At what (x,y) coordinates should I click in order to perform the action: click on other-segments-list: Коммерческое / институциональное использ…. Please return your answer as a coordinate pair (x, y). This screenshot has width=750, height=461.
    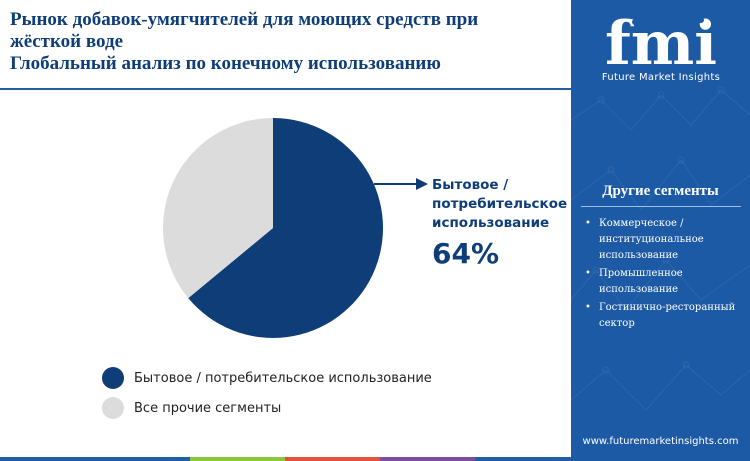
    Looking at the image, I should click on (665, 275).